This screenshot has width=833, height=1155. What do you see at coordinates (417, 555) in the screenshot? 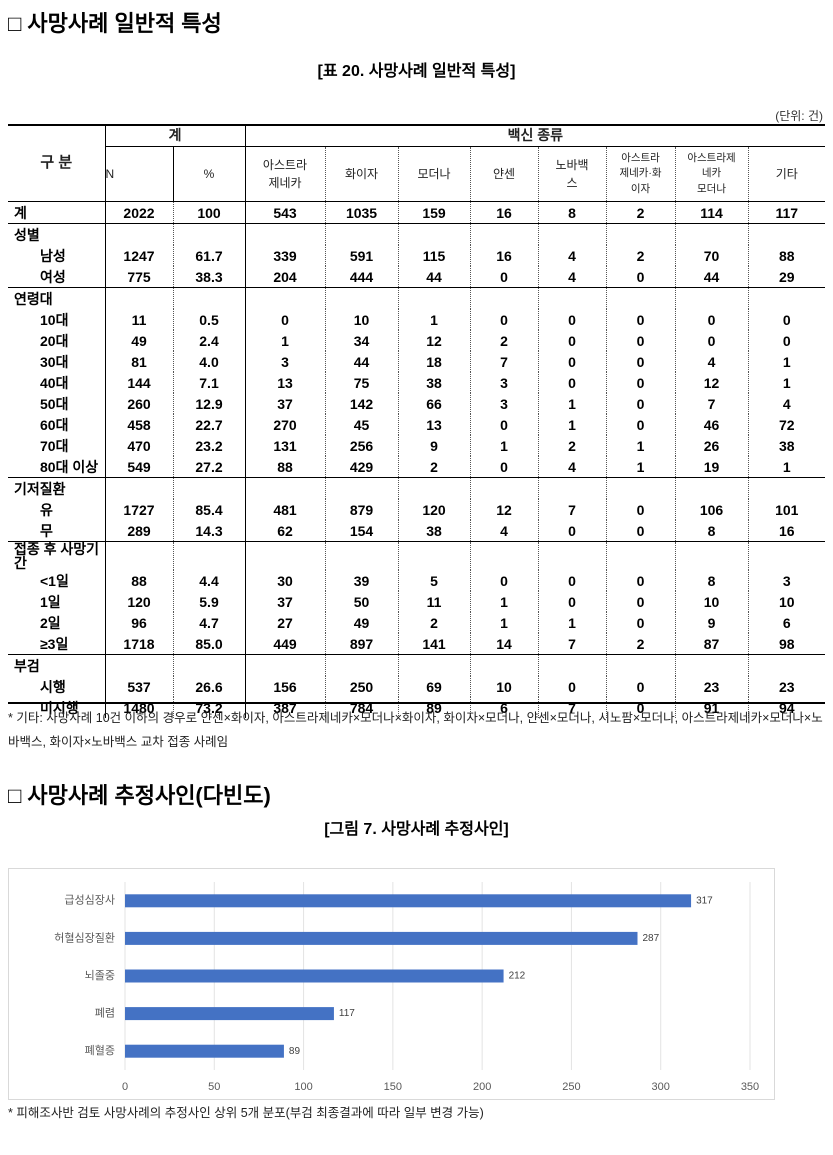
I see `table-row: 접종 후 사망기간` at bounding box center [417, 555].